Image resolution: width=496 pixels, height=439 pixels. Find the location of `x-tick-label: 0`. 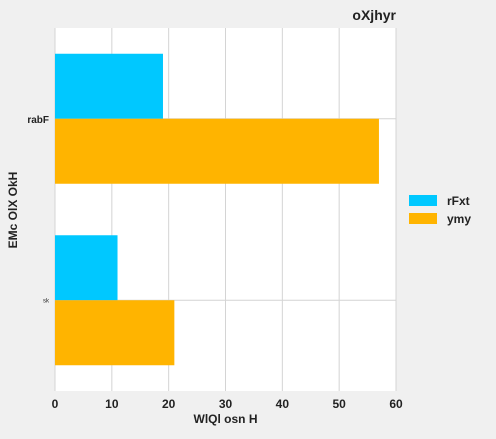

x-tick-label: 0 is located at coordinates (55, 404).